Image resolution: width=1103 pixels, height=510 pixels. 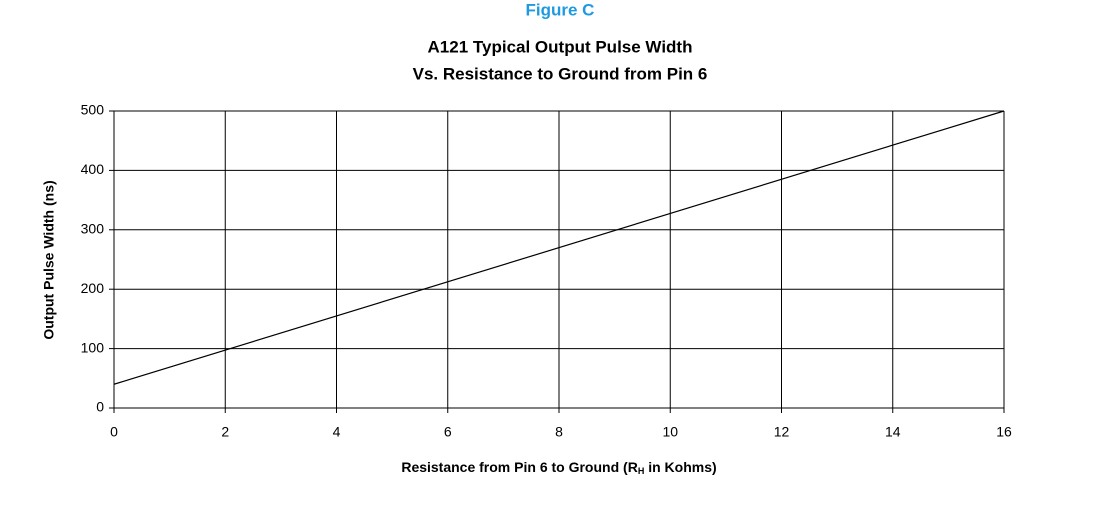 What do you see at coordinates (49, 259) in the screenshot?
I see `y-axis-label: Output Pulse Width (ns)` at bounding box center [49, 259].